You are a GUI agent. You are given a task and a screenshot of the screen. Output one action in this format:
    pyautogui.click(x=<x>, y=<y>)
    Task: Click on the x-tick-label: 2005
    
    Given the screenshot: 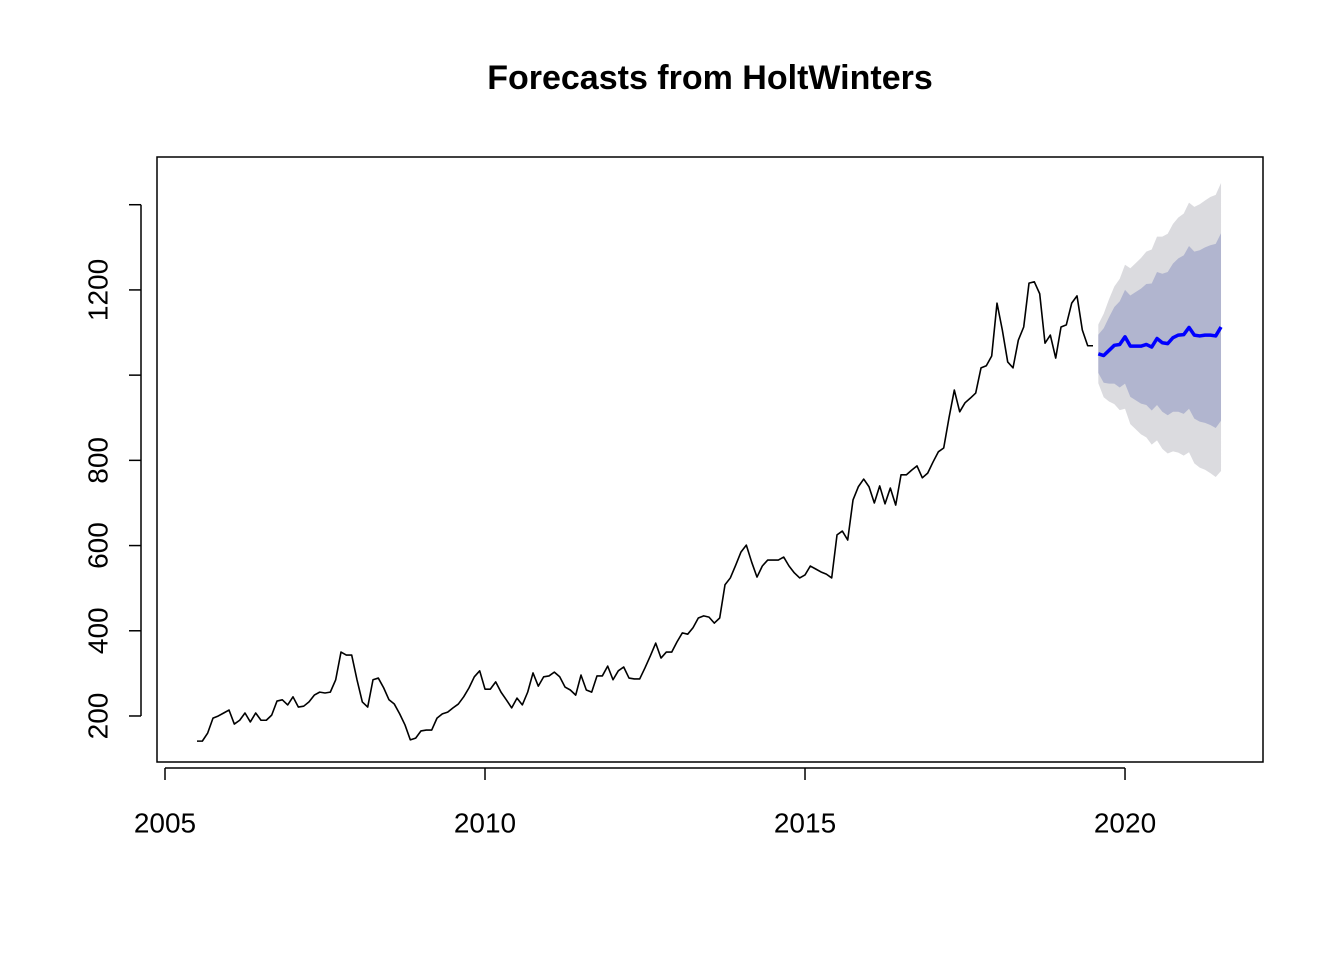 What is the action you would take?
    pyautogui.click(x=165, y=822)
    